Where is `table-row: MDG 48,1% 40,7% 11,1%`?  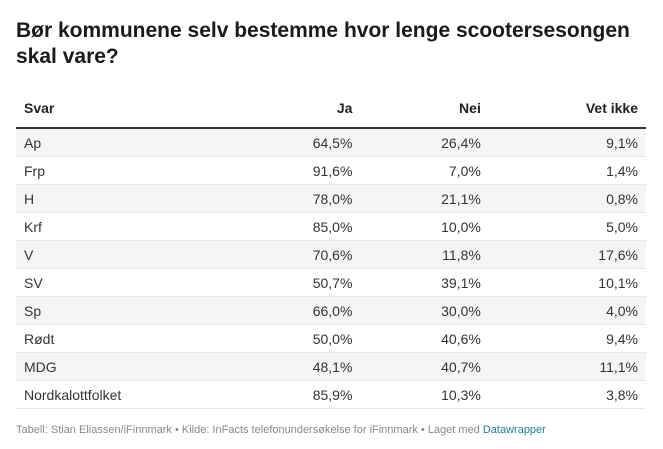 table-row: MDG 48,1% 40,7% 11,1% is located at coordinates (331, 366).